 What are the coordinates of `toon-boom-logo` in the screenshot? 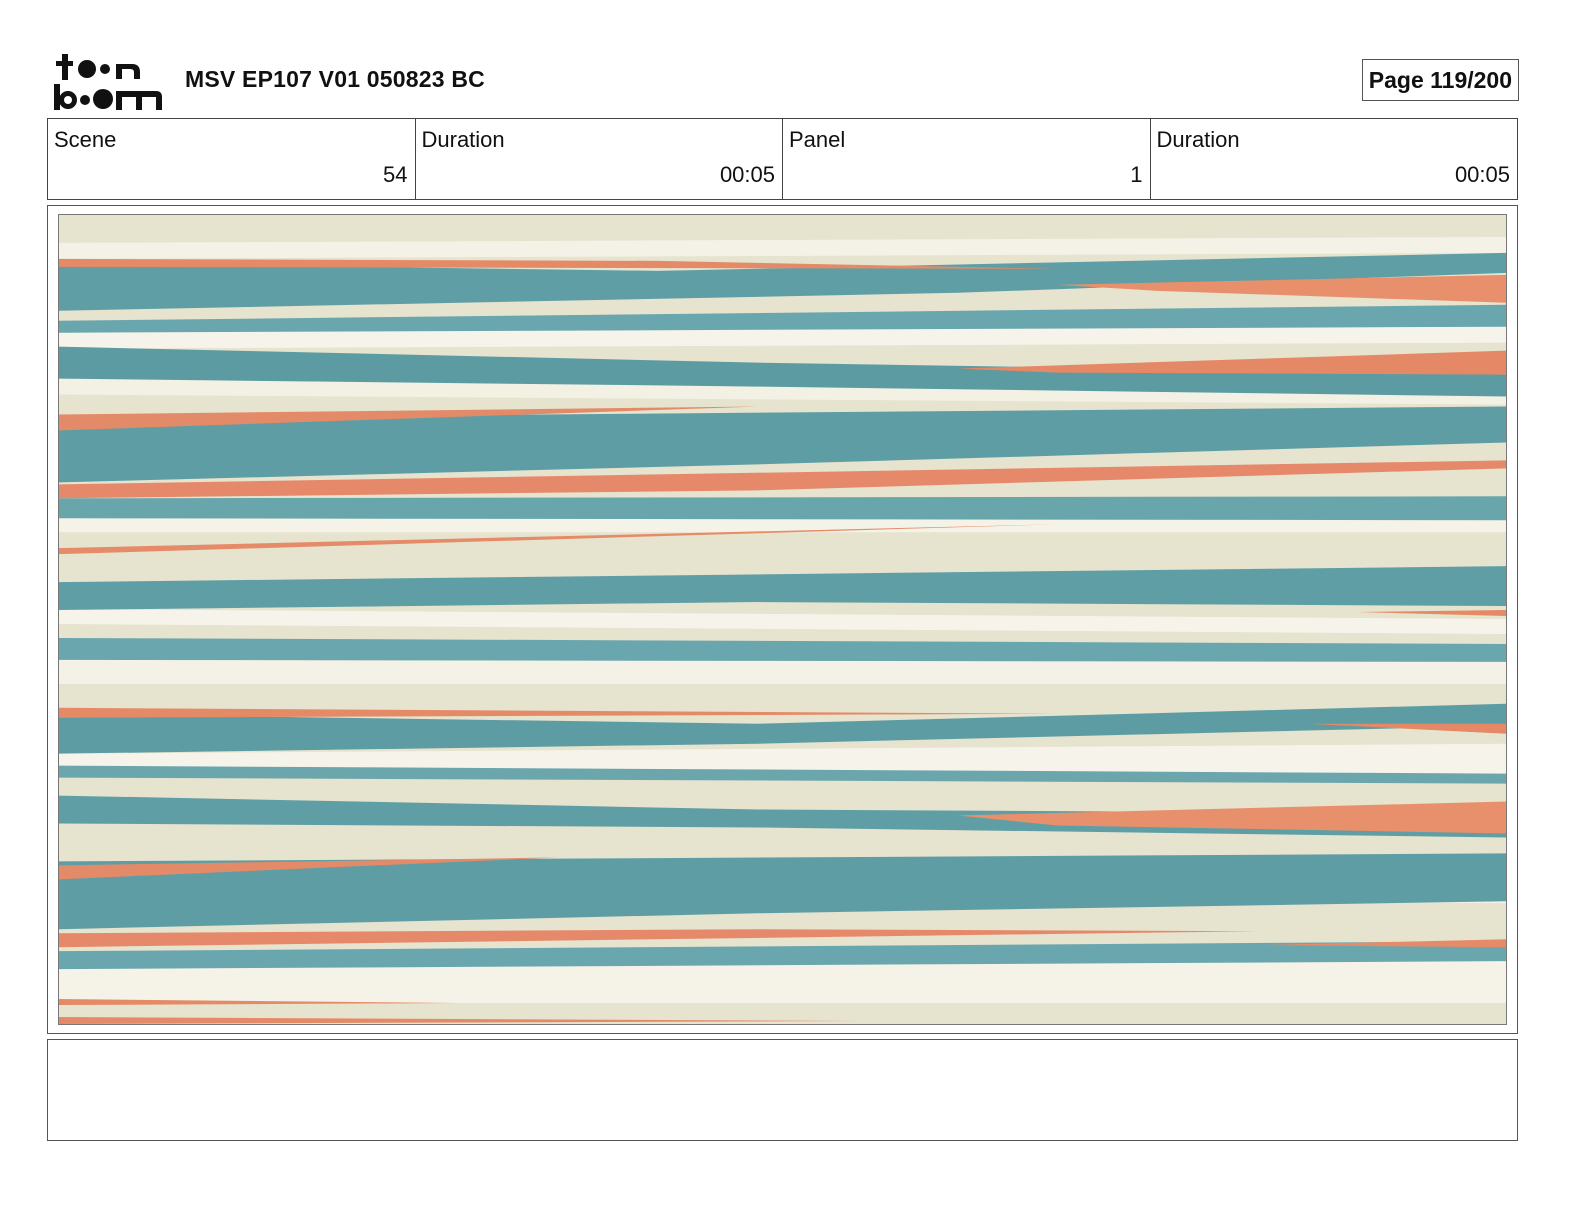 It's located at (108, 82).